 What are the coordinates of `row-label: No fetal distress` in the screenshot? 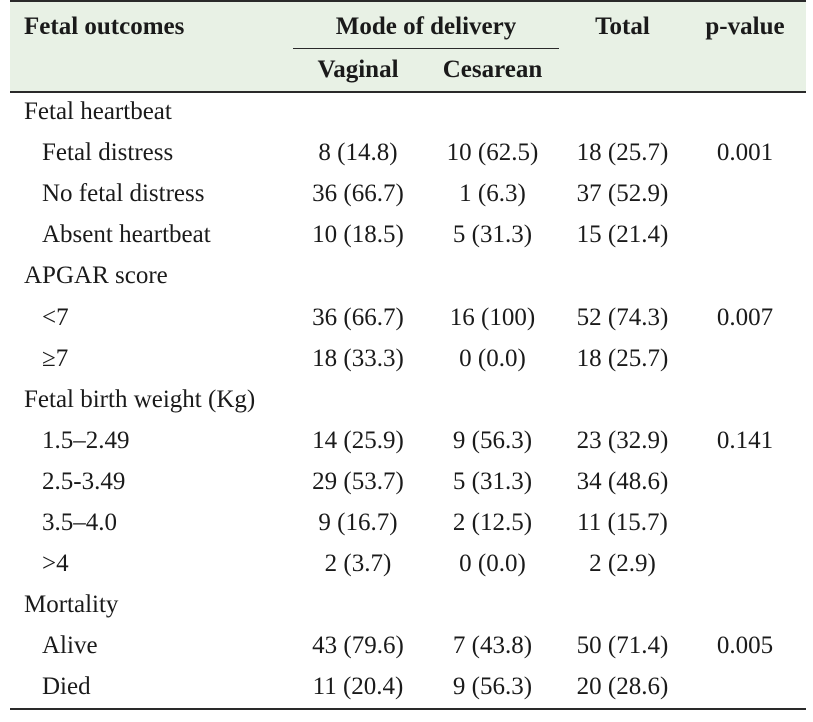 It's located at (123, 194).